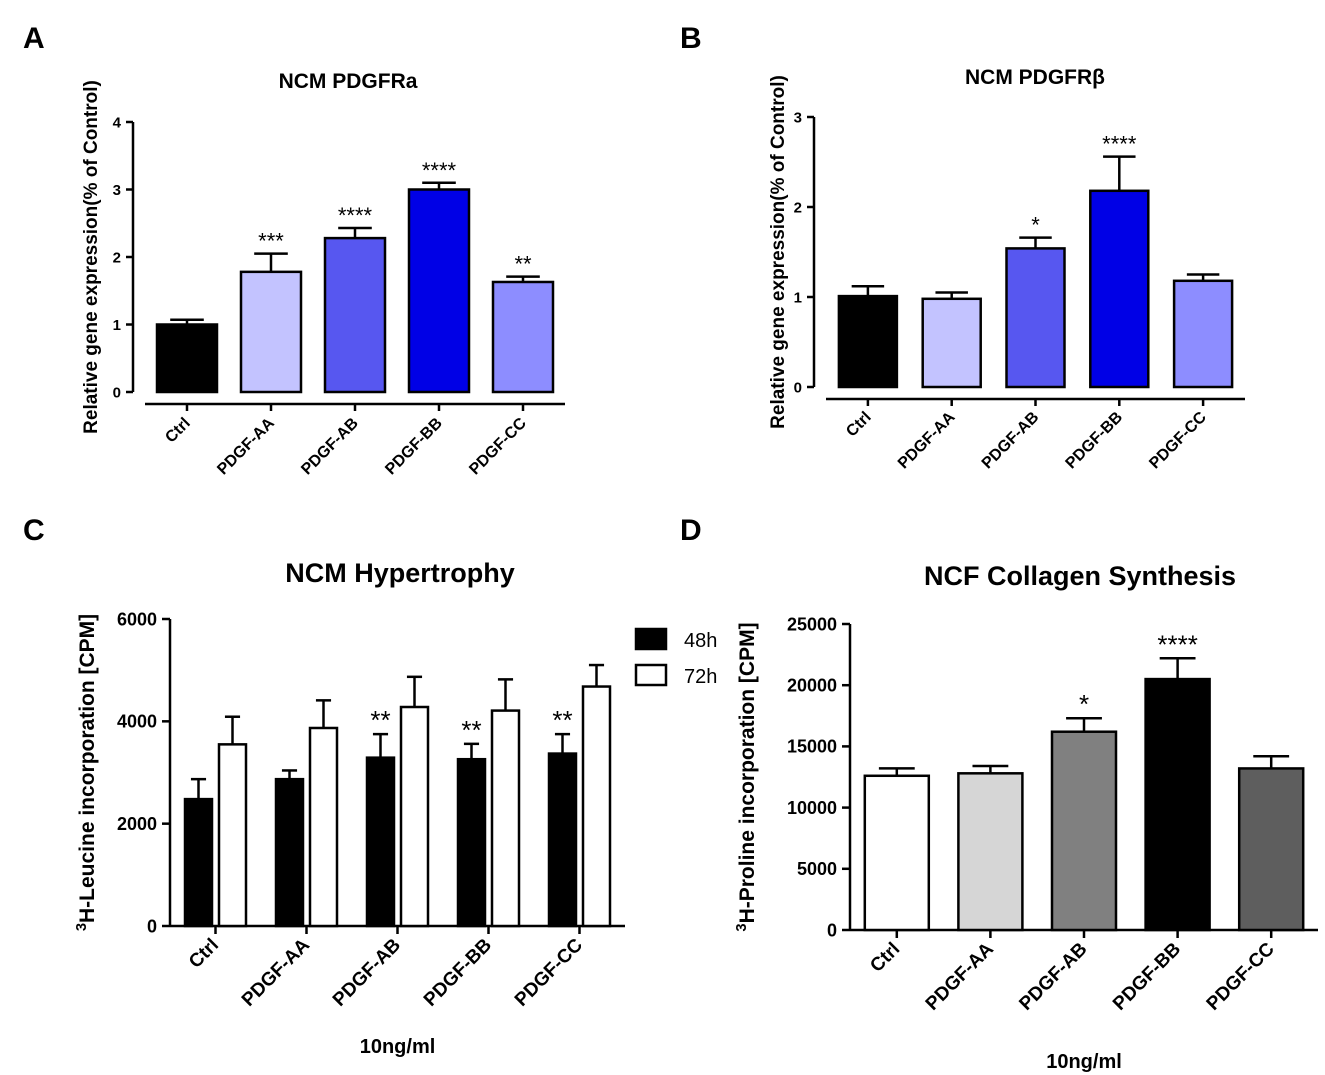 This screenshot has height=1075, width=1325. I want to click on y-axis-label: 3H-Proline incorporation [CPM], so click(746, 776).